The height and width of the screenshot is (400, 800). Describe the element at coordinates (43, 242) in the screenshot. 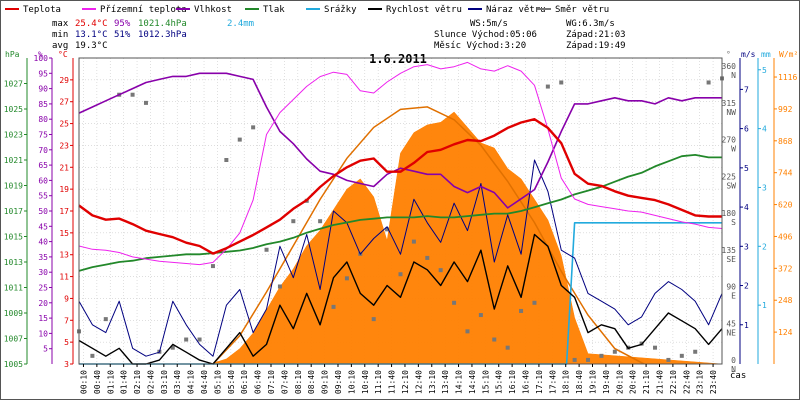

I see `humidity-axis-tick-label: 40` at that location.